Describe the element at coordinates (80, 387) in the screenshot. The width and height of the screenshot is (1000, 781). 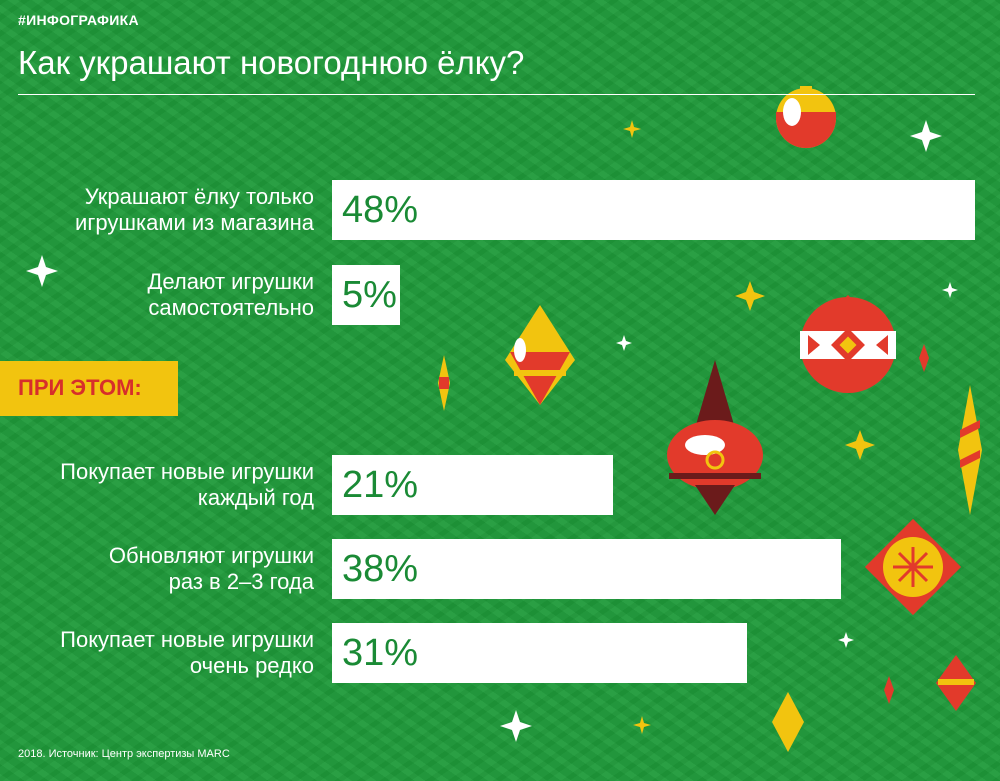
I see `section-label: ПРИ ЭТОМ:` at that location.